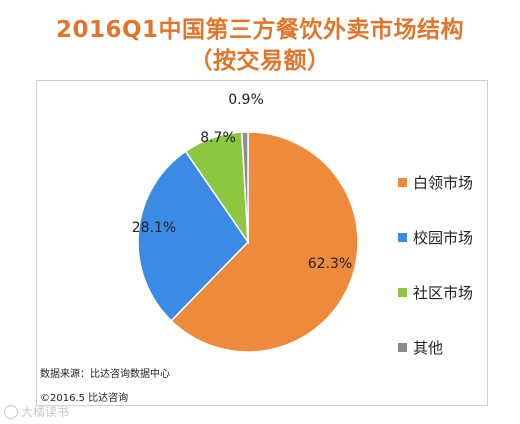 The image size is (520, 424). I want to click on legend-label: 社区市场, so click(443, 293).